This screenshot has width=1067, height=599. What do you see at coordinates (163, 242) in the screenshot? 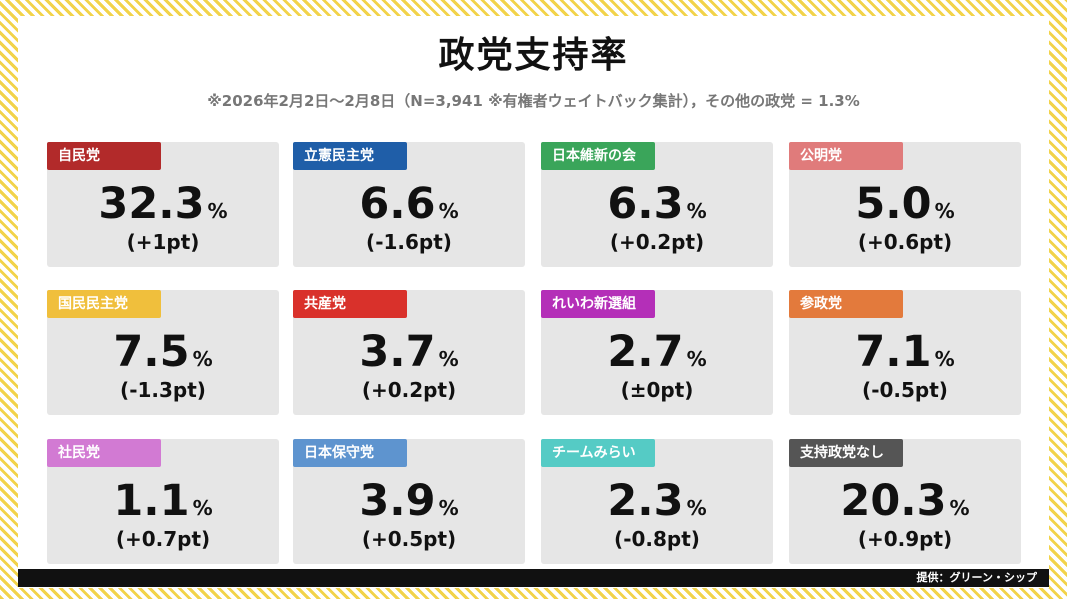
I see `change-value: (+1pt)` at bounding box center [163, 242].